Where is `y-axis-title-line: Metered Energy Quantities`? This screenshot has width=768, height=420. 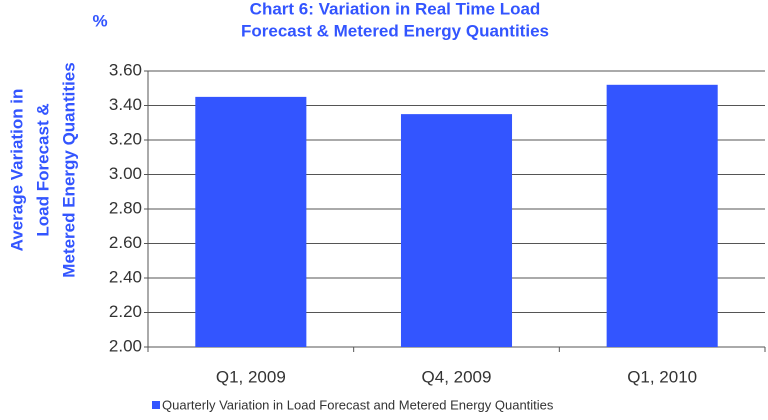
y-axis-title-line: Metered Energy Quantities is located at coordinates (68, 169).